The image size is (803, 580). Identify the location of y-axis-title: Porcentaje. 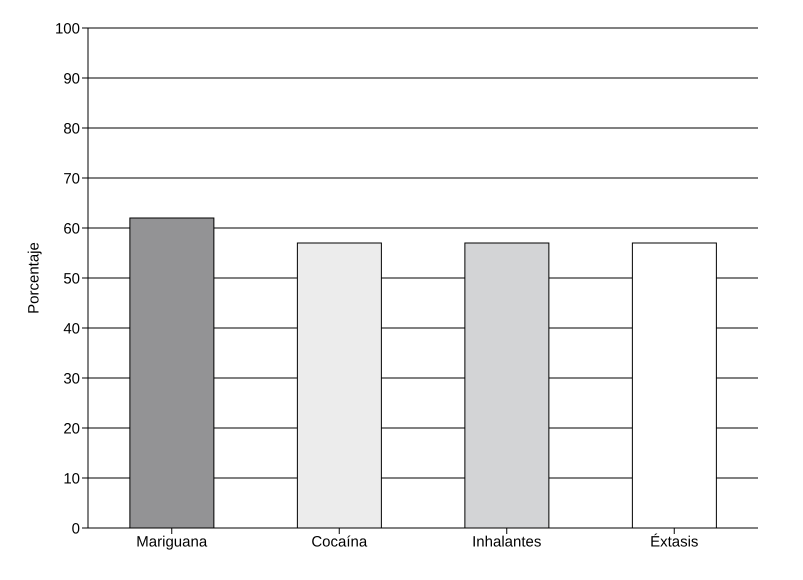
(33, 278).